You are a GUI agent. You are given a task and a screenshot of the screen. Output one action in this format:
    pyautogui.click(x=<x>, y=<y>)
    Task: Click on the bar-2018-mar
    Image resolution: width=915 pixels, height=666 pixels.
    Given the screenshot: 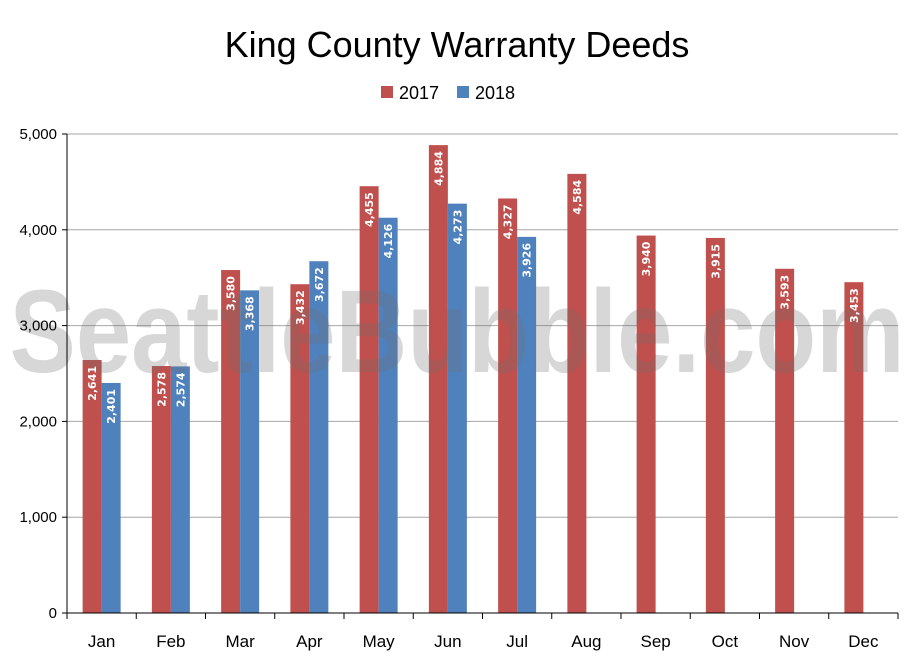 What is the action you would take?
    pyautogui.click(x=250, y=451)
    